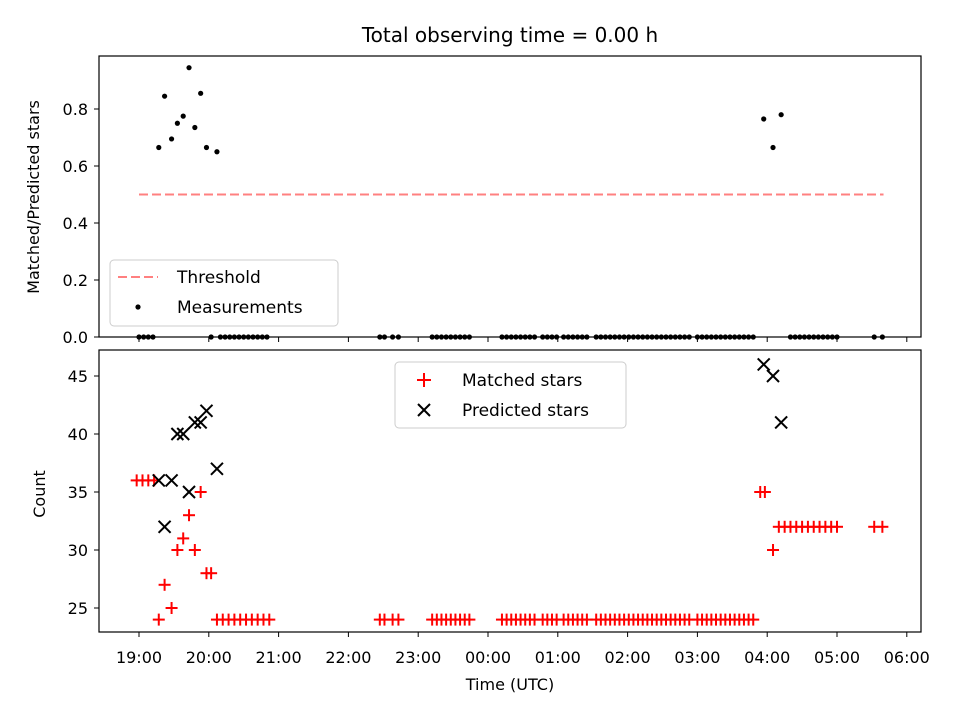 The height and width of the screenshot is (720, 960). I want to click on matched-legend-label: Matched stars, so click(522, 381).